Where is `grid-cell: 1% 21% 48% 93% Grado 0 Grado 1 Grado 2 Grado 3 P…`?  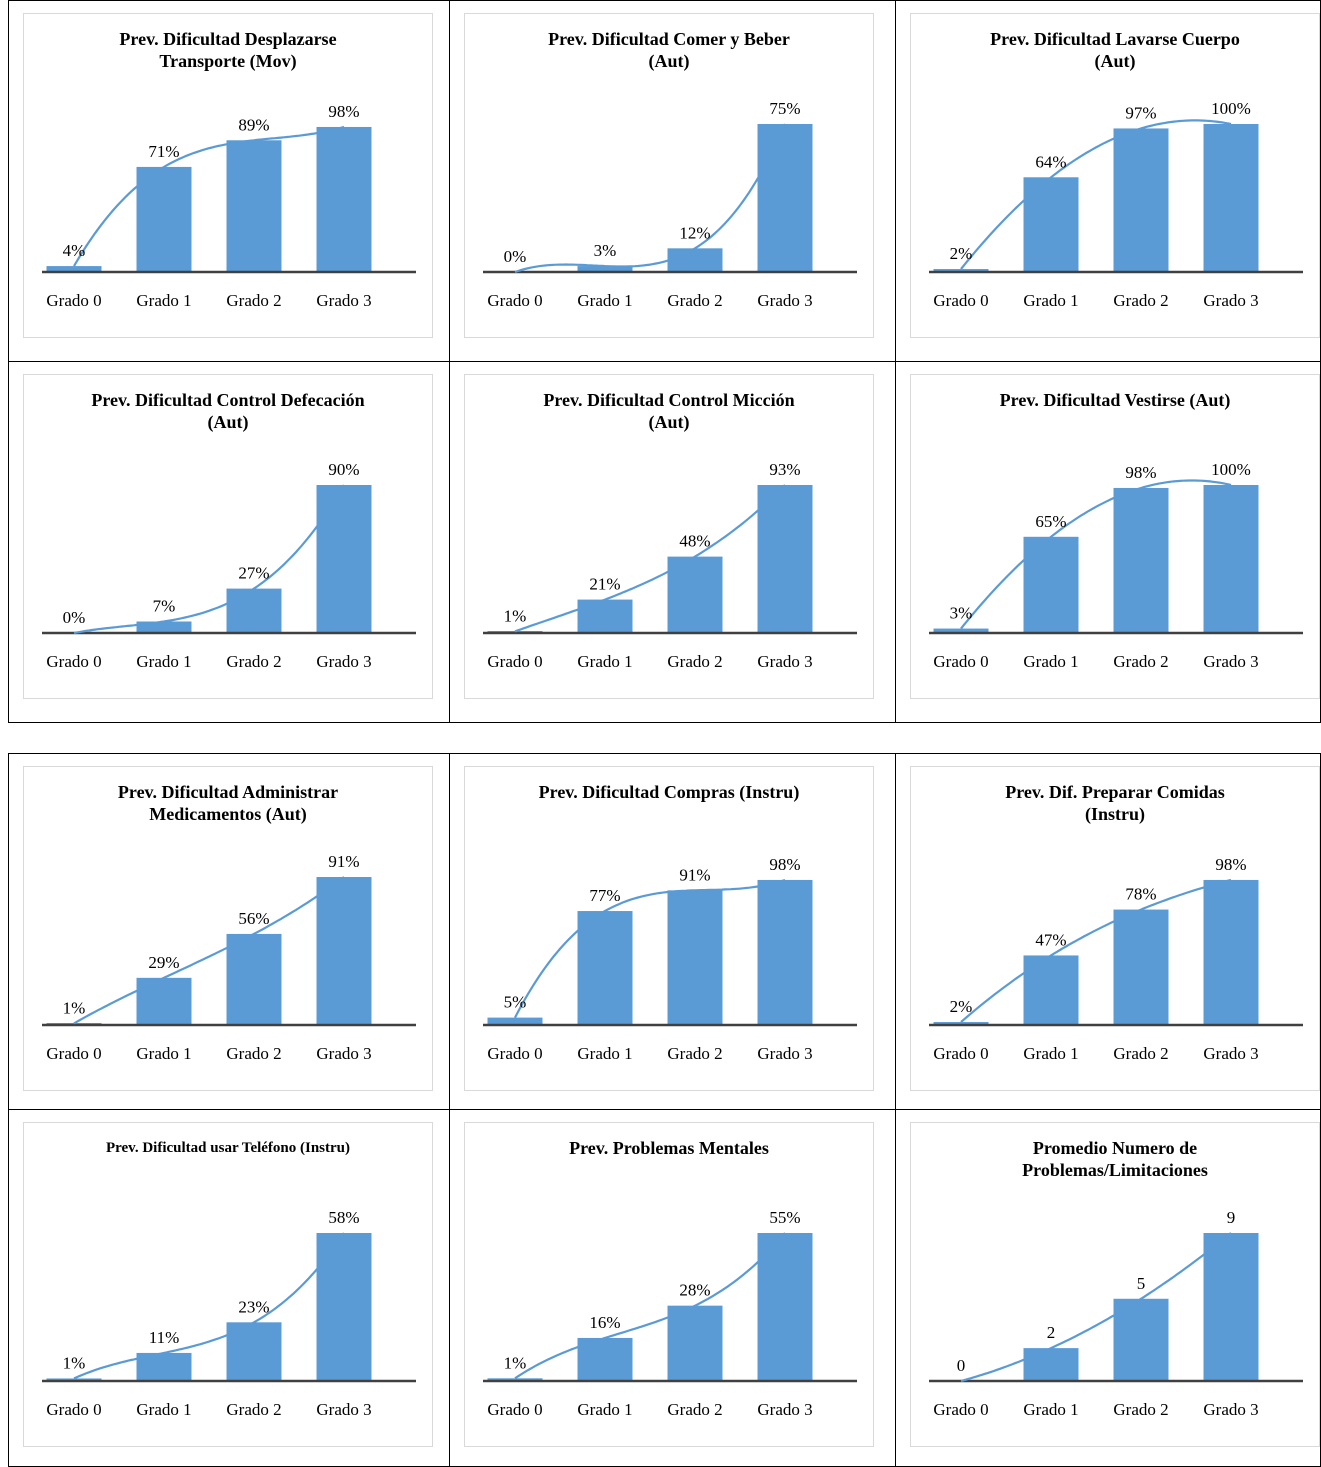 grid-cell: 1% 21% 48% 93% Grado 0 Grado 1 Grado 2 Grado 3 P… is located at coordinates (673, 541).